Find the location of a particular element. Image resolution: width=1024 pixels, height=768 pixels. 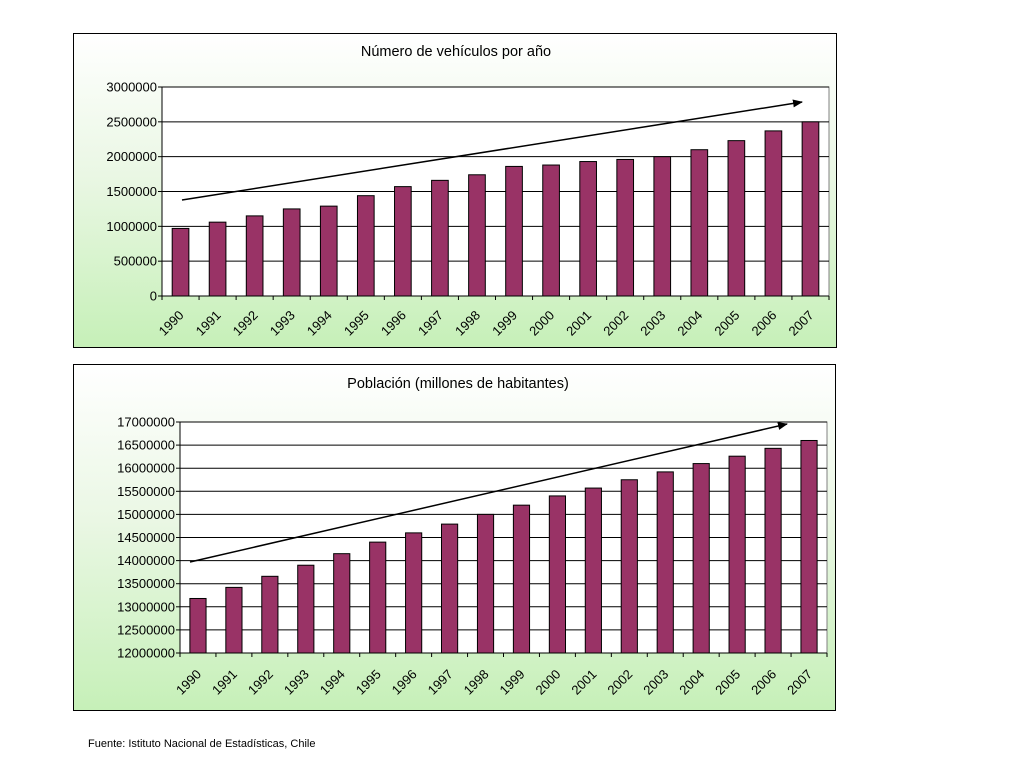

y-tick-label: 1500000 is located at coordinates (131, 191).